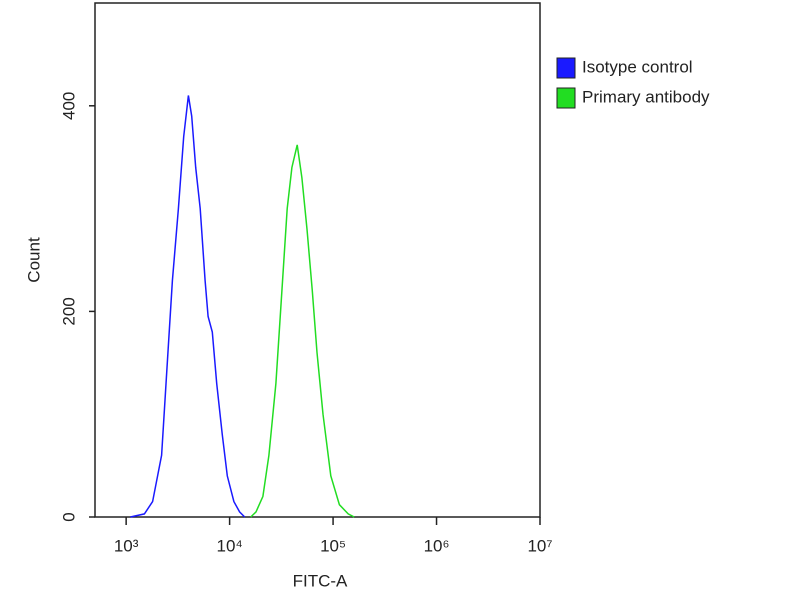  What do you see at coordinates (68, 106) in the screenshot?
I see `y-tick-label: 400` at bounding box center [68, 106].